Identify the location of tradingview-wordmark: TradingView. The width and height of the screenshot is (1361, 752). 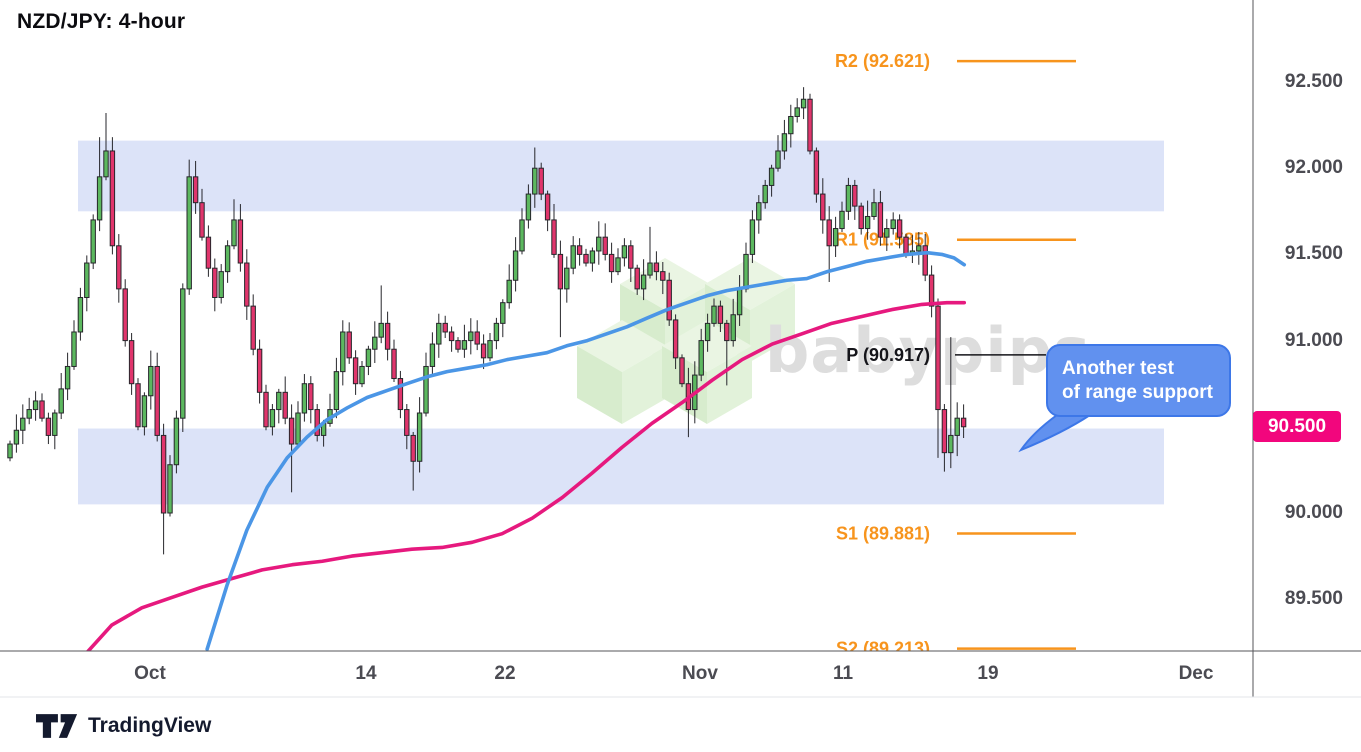
(150, 725).